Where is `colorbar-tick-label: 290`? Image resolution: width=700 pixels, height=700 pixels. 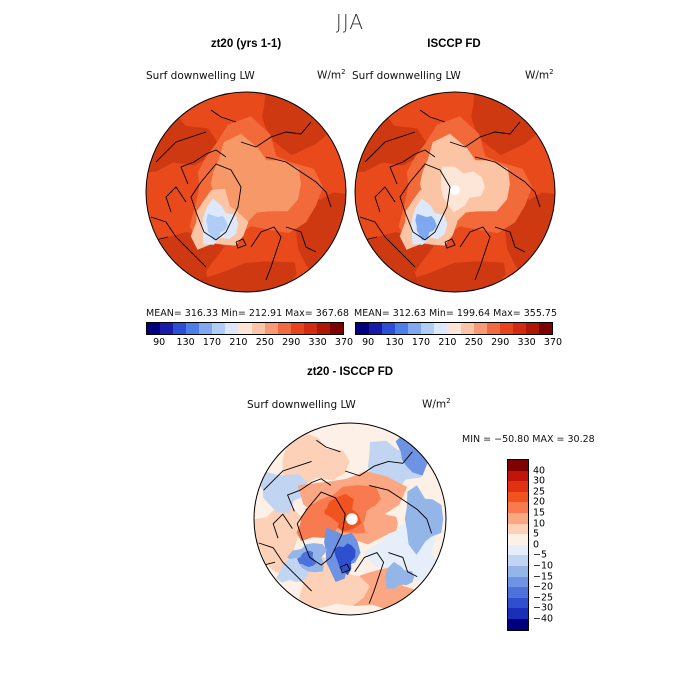 colorbar-tick-label: 290 is located at coordinates (291, 342).